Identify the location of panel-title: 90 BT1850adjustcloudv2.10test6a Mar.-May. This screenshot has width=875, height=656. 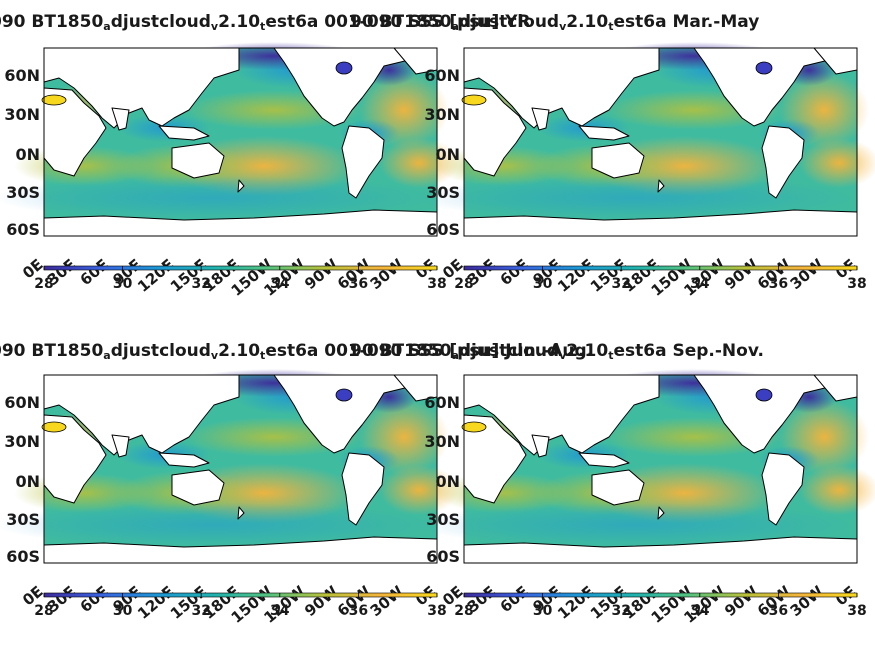
(554, 22).